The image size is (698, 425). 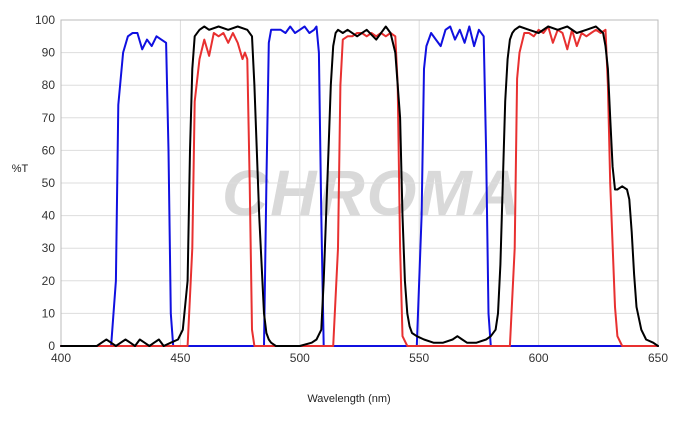 What do you see at coordinates (49, 85) in the screenshot?
I see `y-tick-label: 80` at bounding box center [49, 85].